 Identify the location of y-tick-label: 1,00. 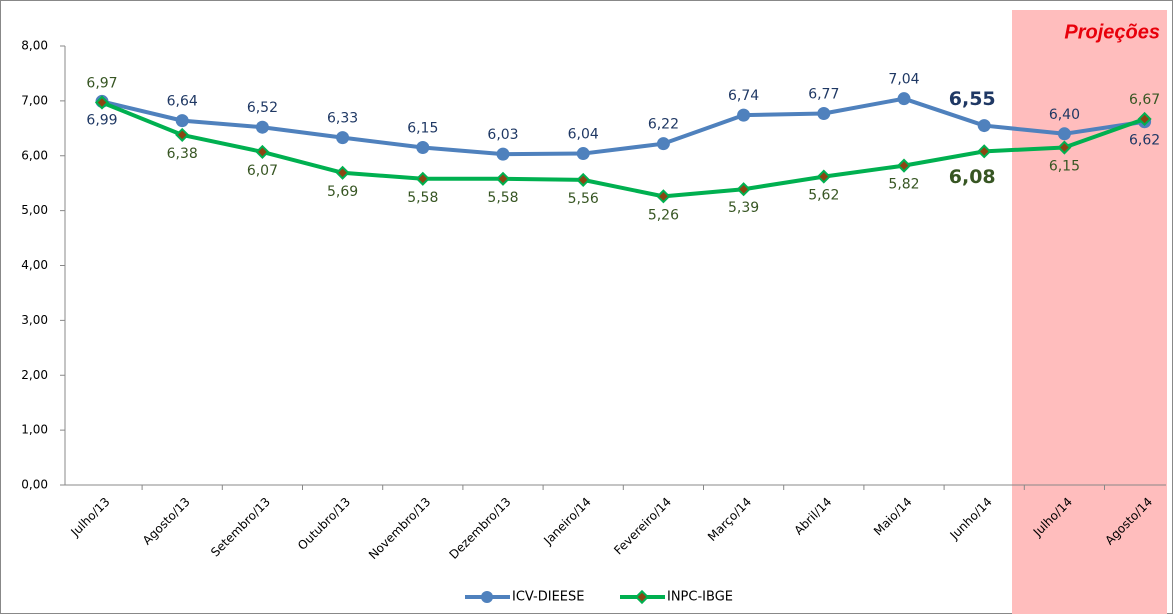
(34, 430).